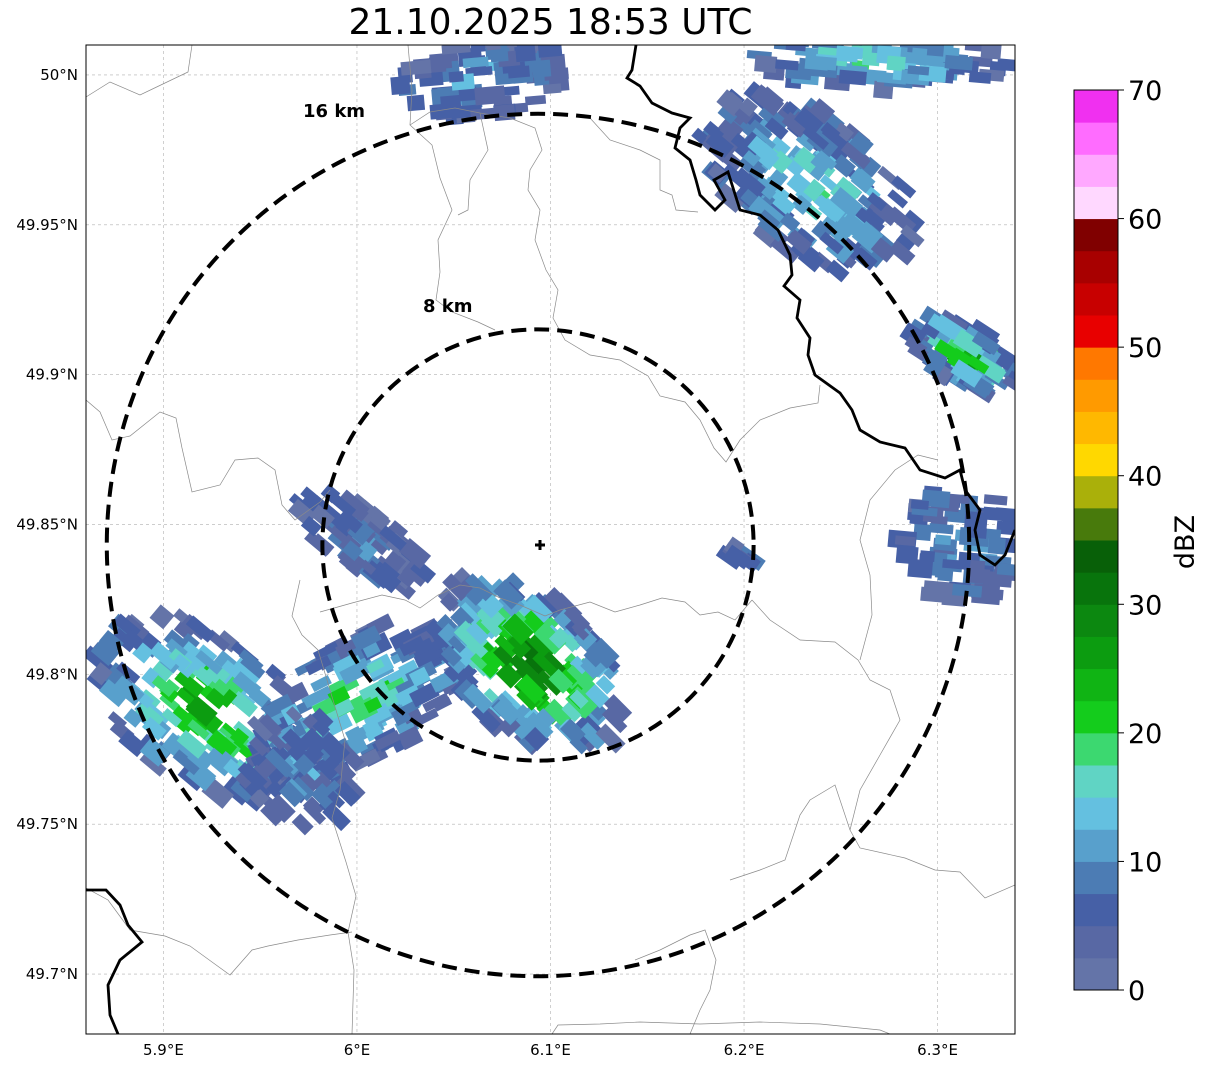  I want to click on y-tick-label: 49.85°N, so click(47, 525).